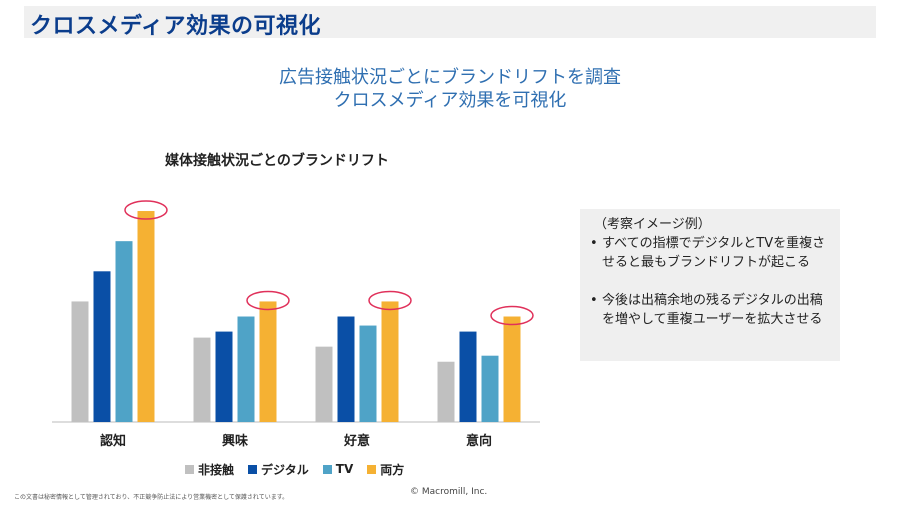  Describe the element at coordinates (512, 369) in the screenshot. I see `bar-両方-意向` at that location.